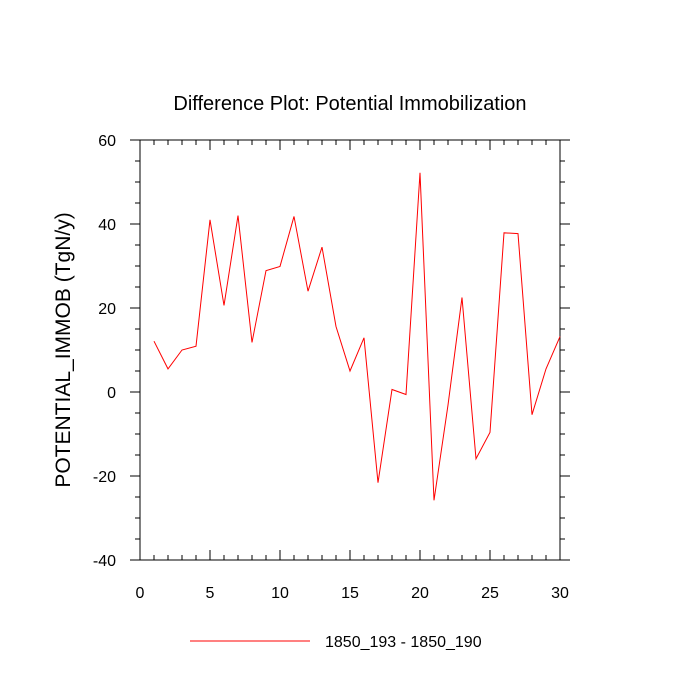 The width and height of the screenshot is (700, 700). What do you see at coordinates (280, 593) in the screenshot?
I see `x-tick-label: 10` at bounding box center [280, 593].